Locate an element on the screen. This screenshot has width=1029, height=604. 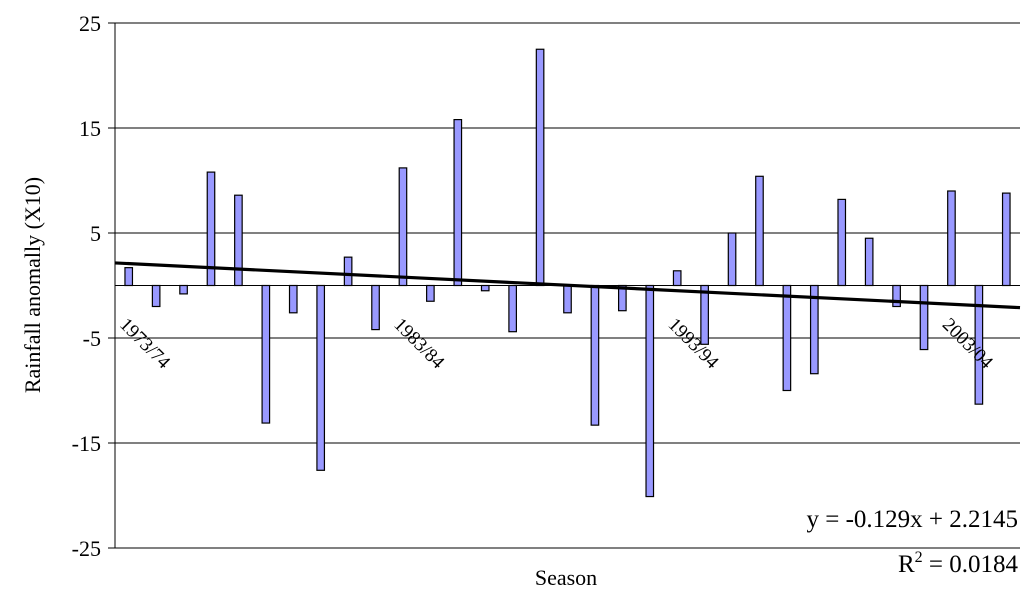
category-label: 2003/04 is located at coordinates (967, 343).